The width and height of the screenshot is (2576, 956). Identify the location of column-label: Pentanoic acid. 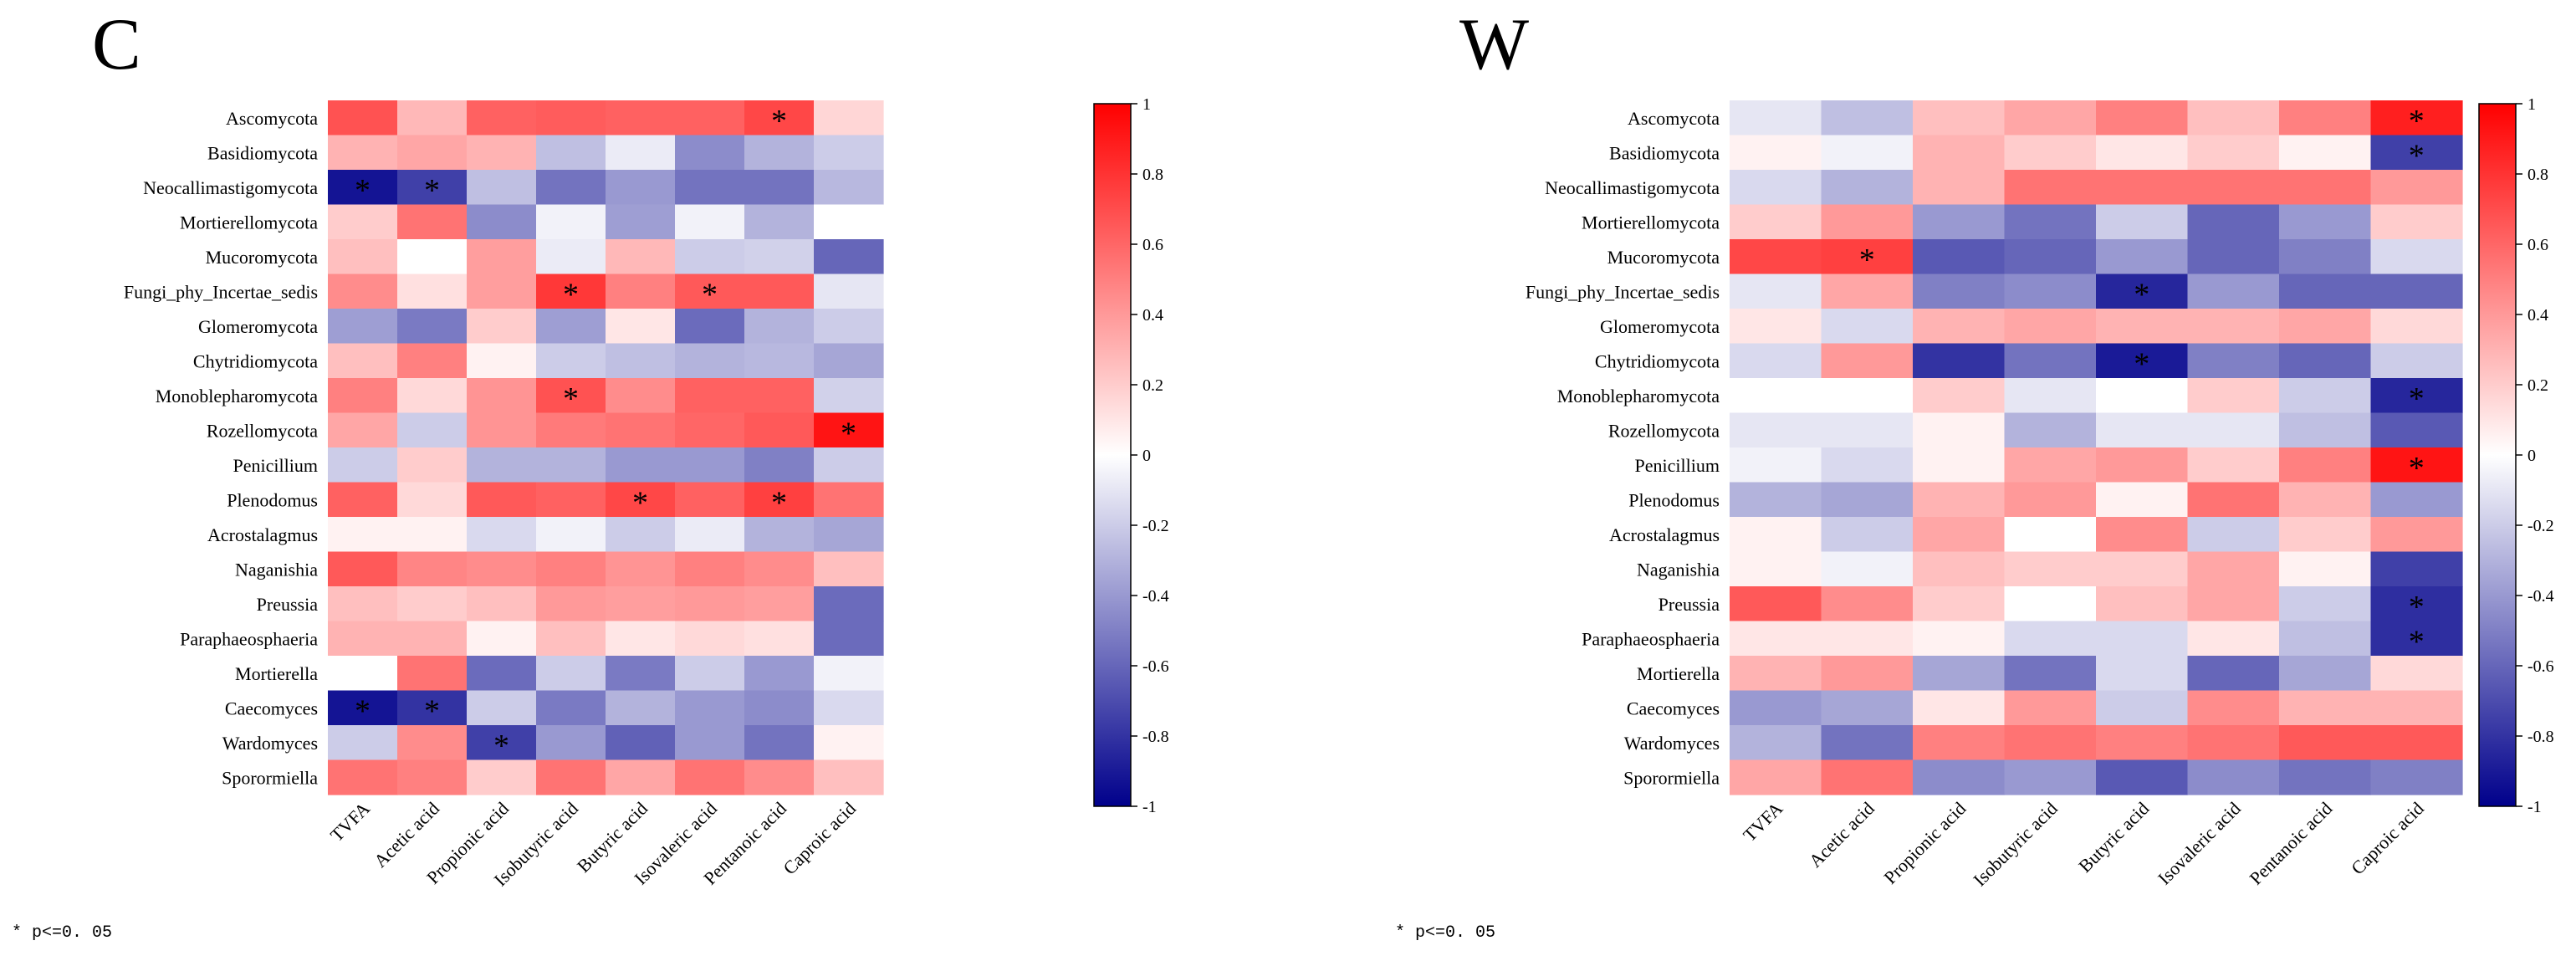
(2290, 843).